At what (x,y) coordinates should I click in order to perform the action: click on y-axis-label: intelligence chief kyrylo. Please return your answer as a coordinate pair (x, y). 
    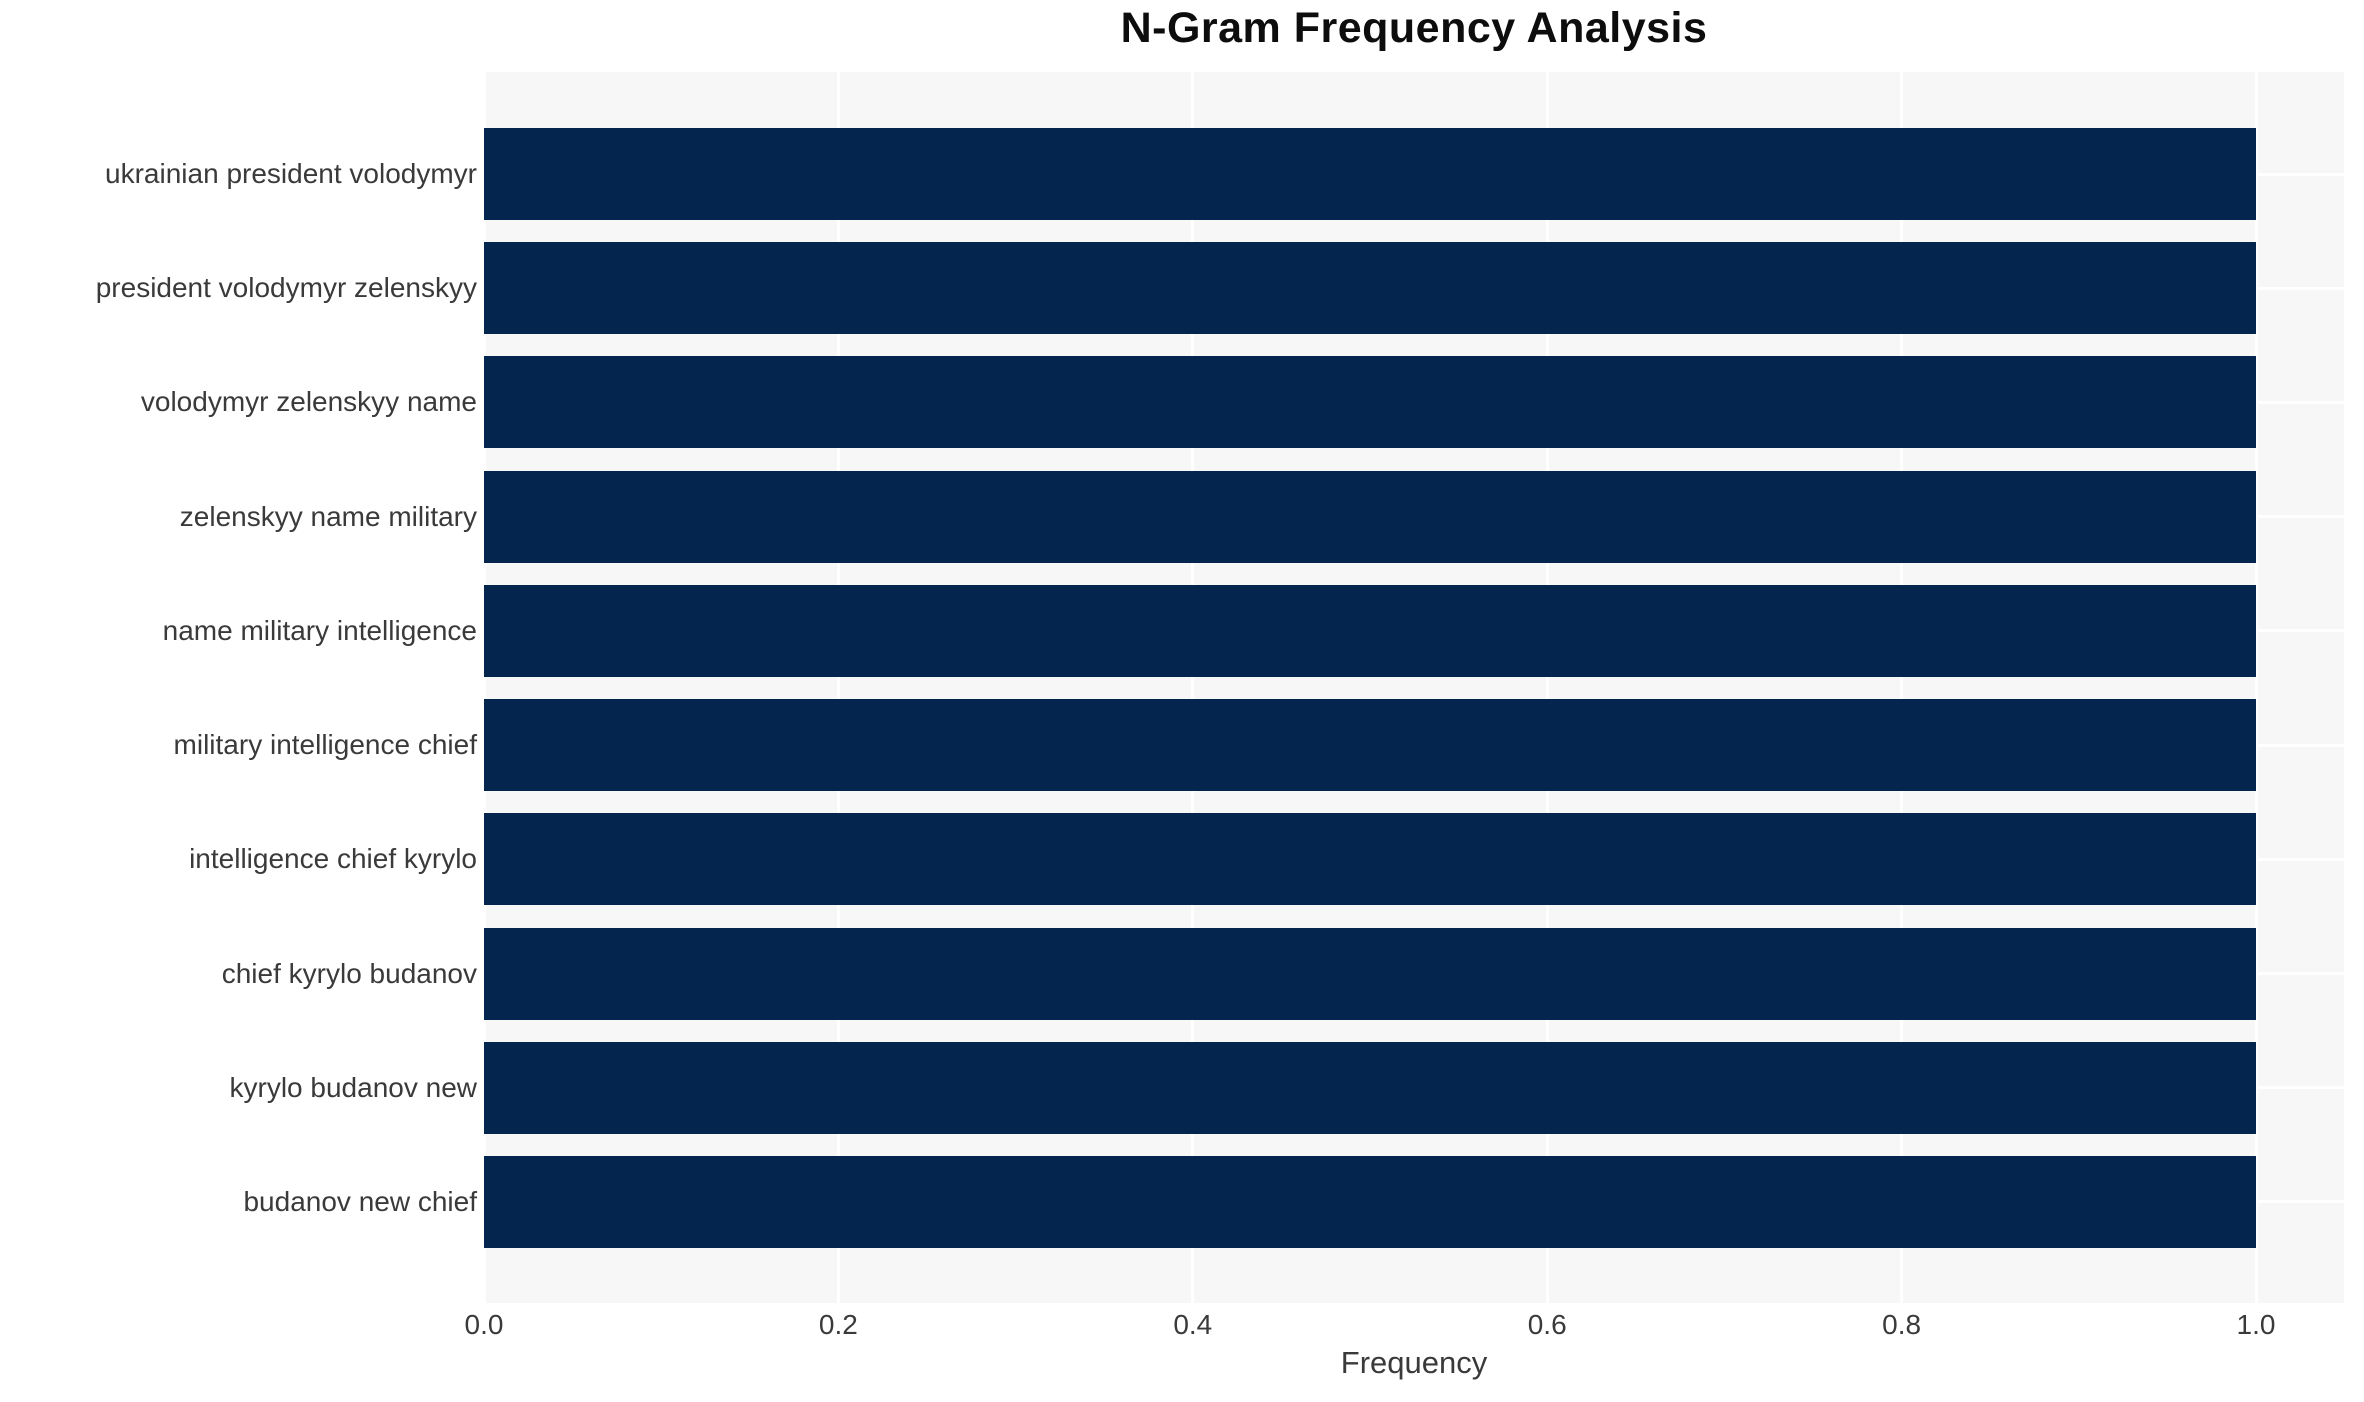
    Looking at the image, I should click on (333, 859).